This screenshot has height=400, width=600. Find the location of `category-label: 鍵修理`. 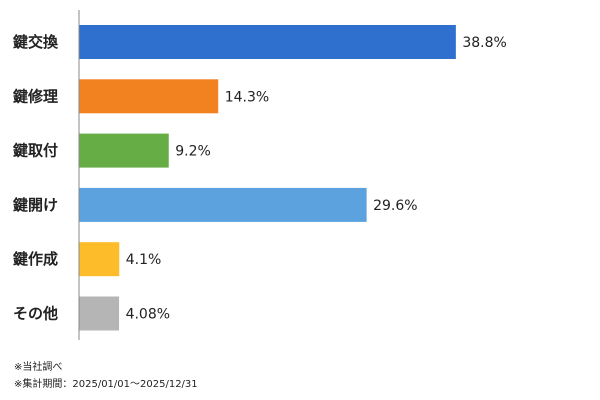

category-label: 鍵修理 is located at coordinates (35, 96).